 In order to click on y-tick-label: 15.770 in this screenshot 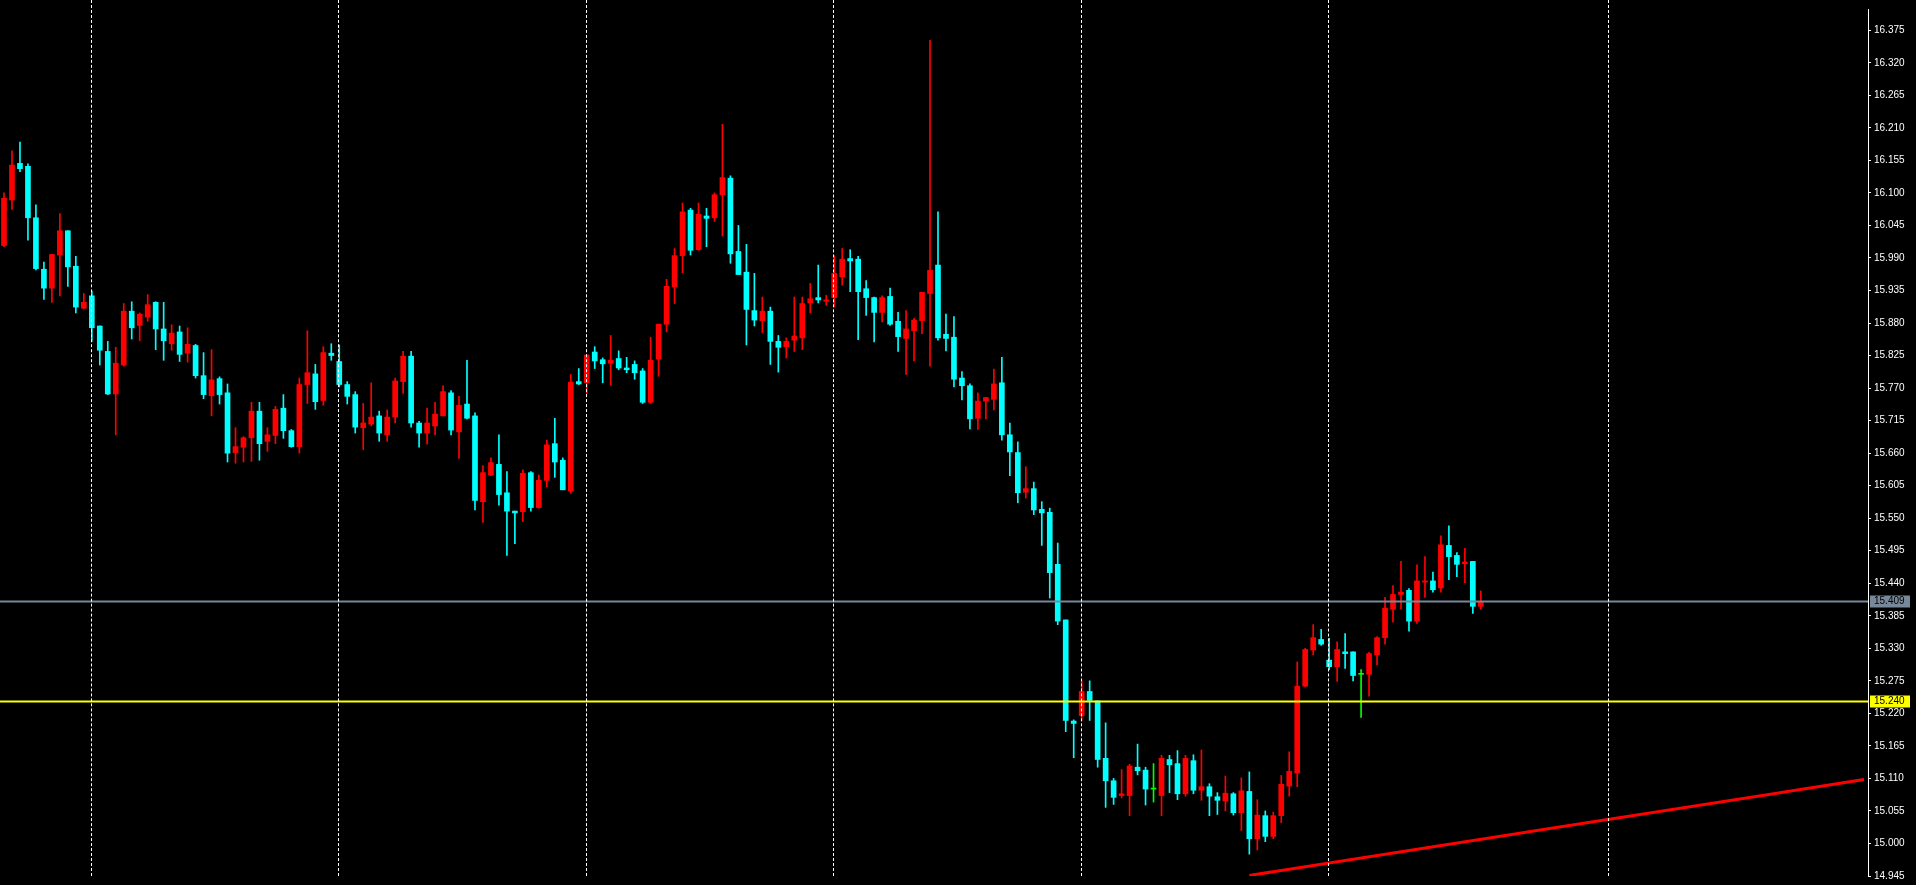, I will do `click(1890, 387)`.